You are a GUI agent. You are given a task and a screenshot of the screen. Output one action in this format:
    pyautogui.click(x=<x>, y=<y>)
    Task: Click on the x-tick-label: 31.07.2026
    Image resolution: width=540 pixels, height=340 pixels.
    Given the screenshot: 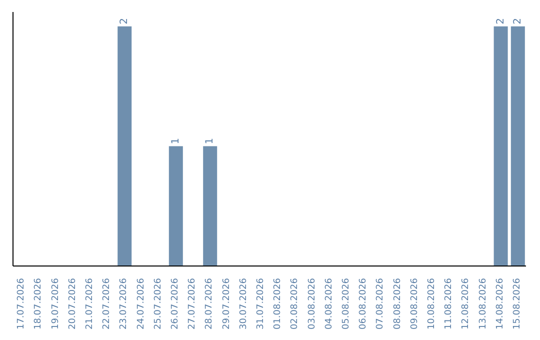 What is the action you would take?
    pyautogui.click(x=261, y=304)
    